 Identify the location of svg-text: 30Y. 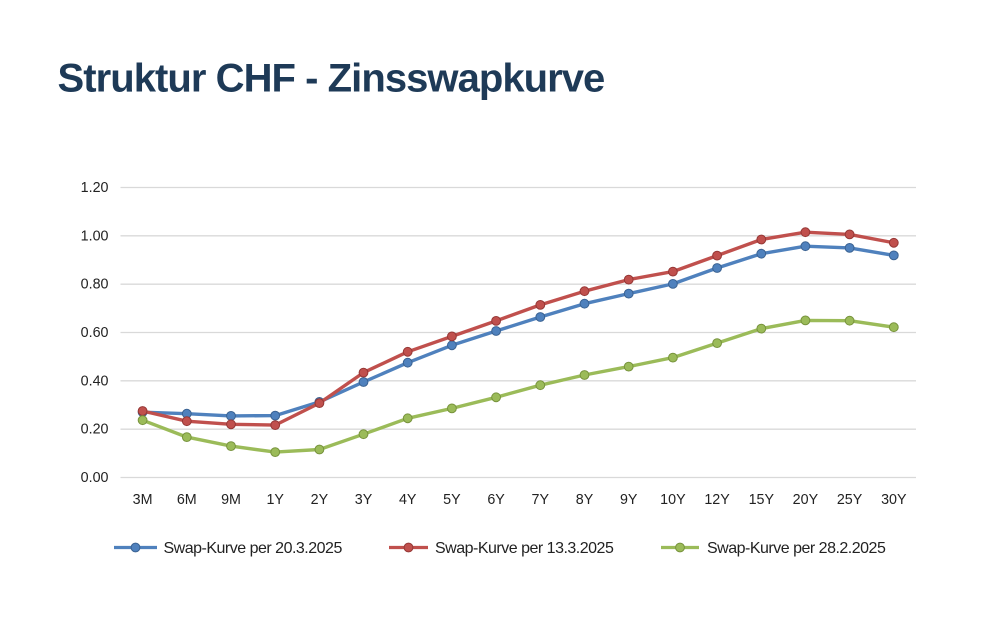
(894, 500).